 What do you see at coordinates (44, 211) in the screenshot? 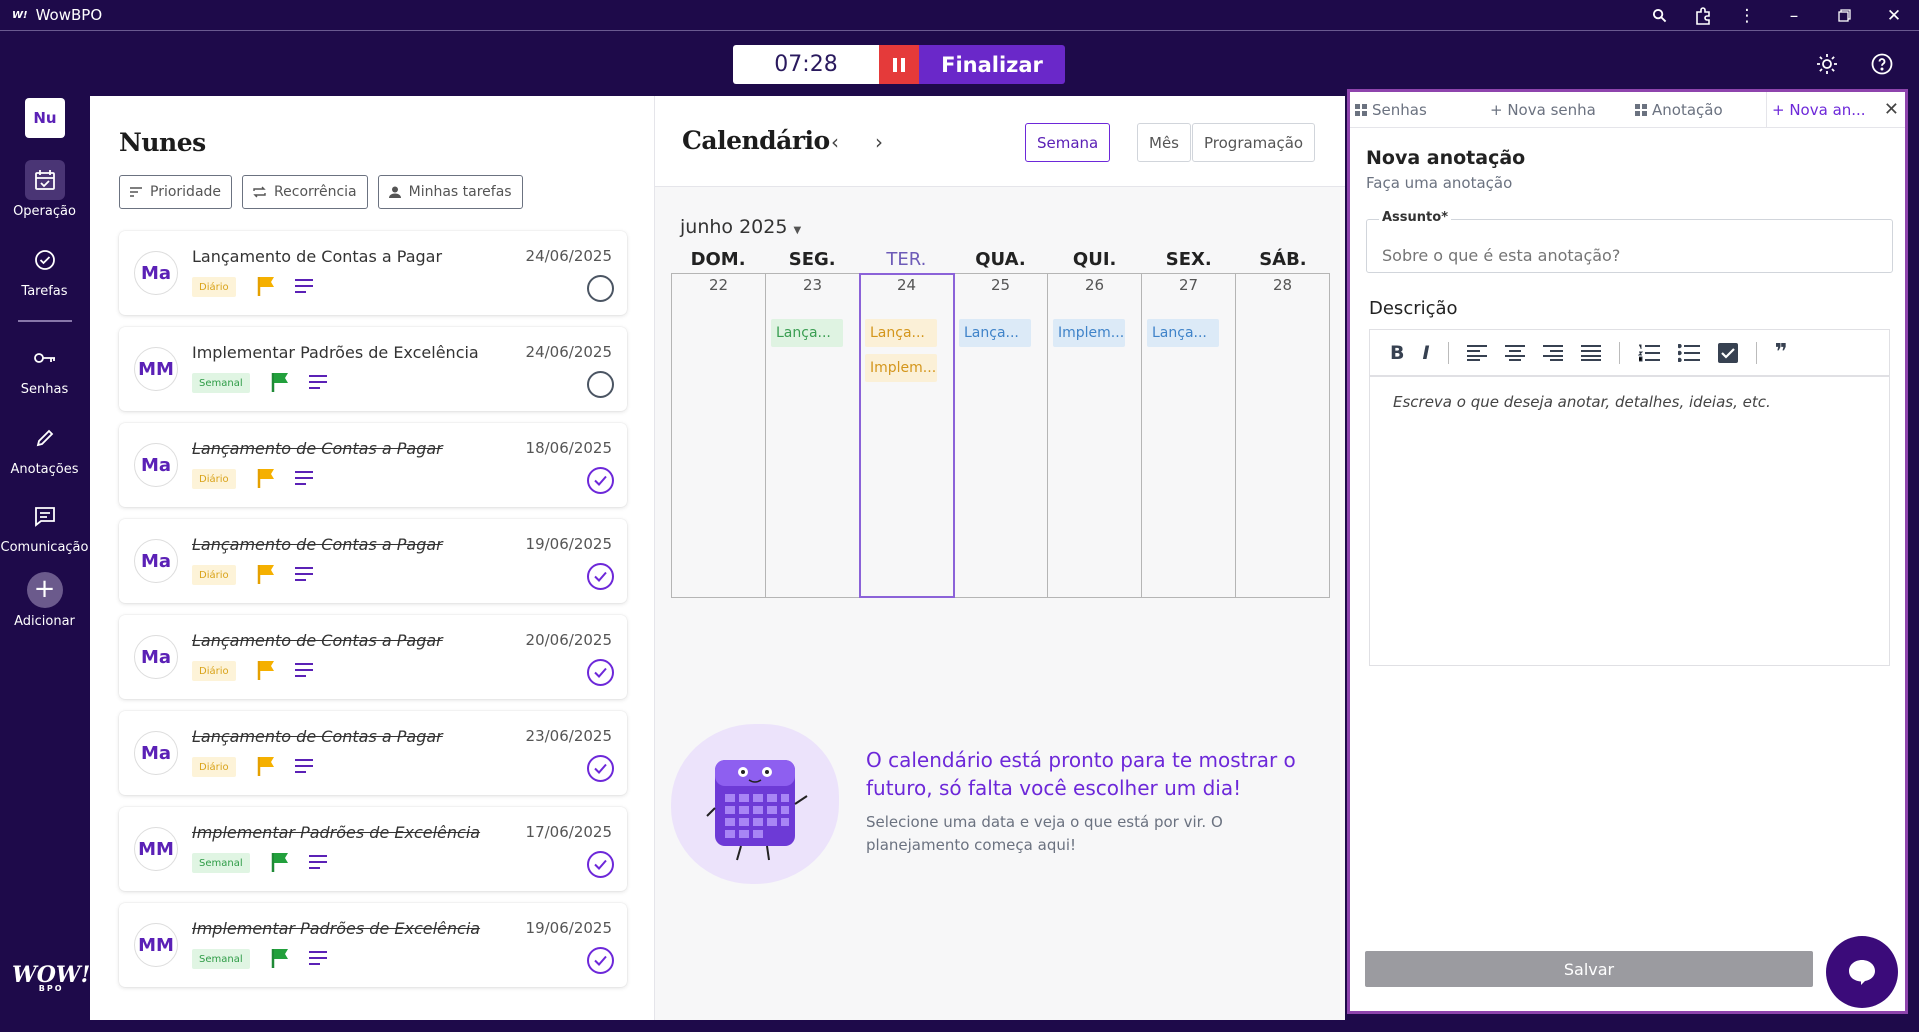
I see `sidebar-item-label: Operação` at bounding box center [44, 211].